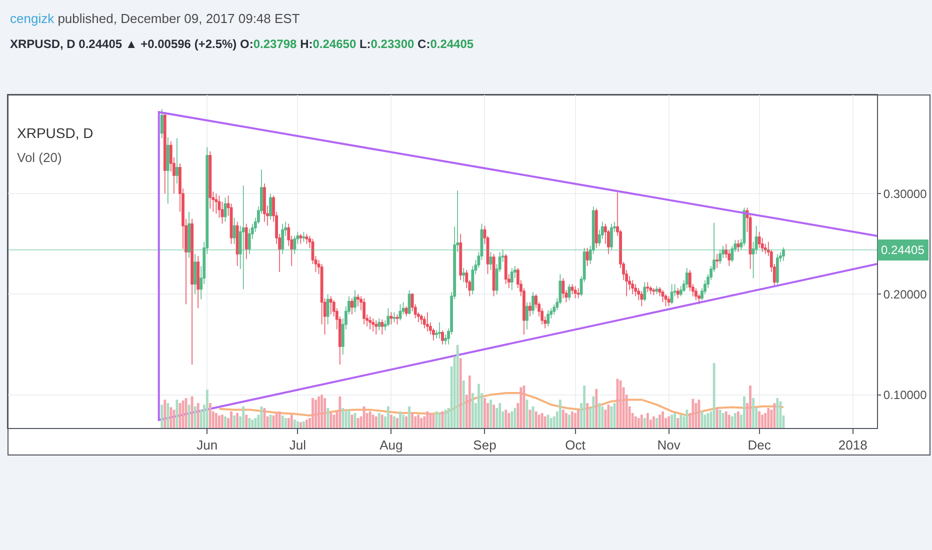 The height and width of the screenshot is (550, 932). I want to click on chart-title: Vol (20), so click(39, 157).